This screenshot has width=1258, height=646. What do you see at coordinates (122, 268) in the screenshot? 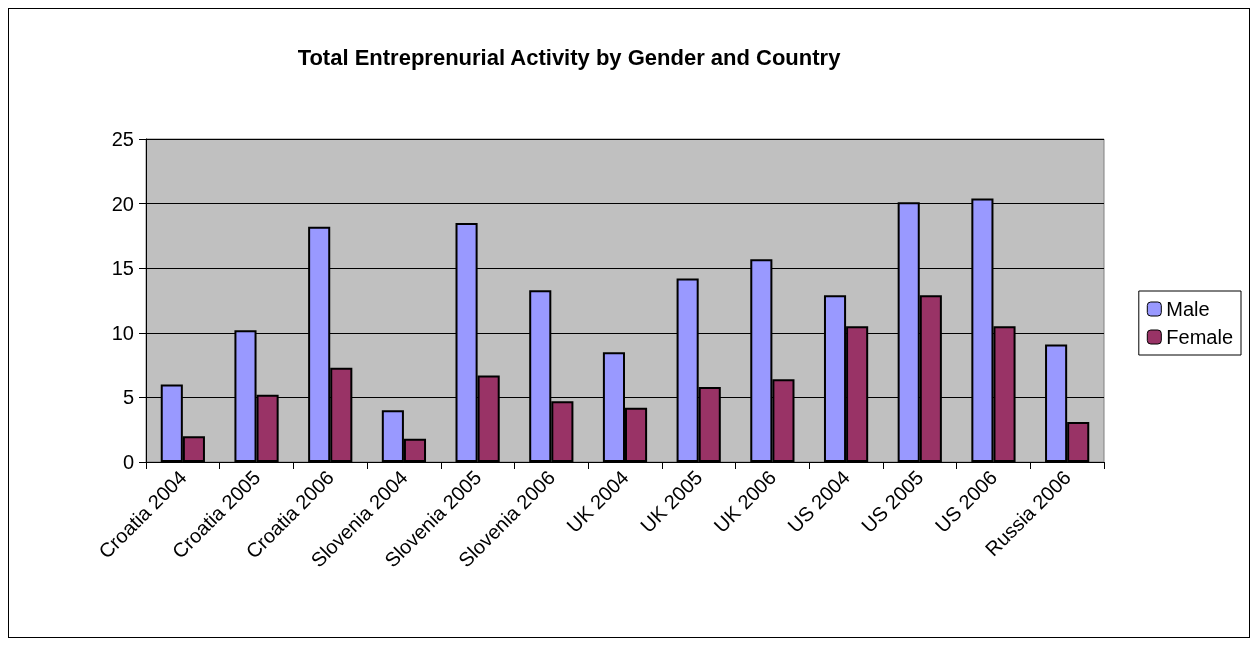
I see `y-tick-label: 15` at bounding box center [122, 268].